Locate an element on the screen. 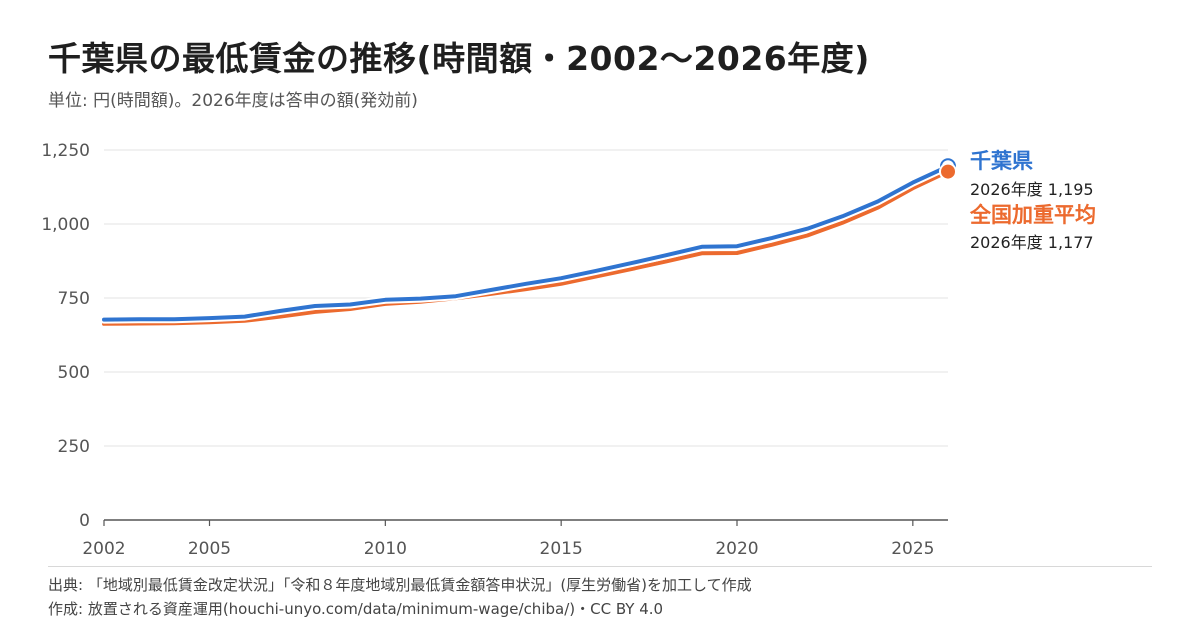 This screenshot has width=1200, height=630. series-name-national: 全国加重平均 is located at coordinates (1032, 215).